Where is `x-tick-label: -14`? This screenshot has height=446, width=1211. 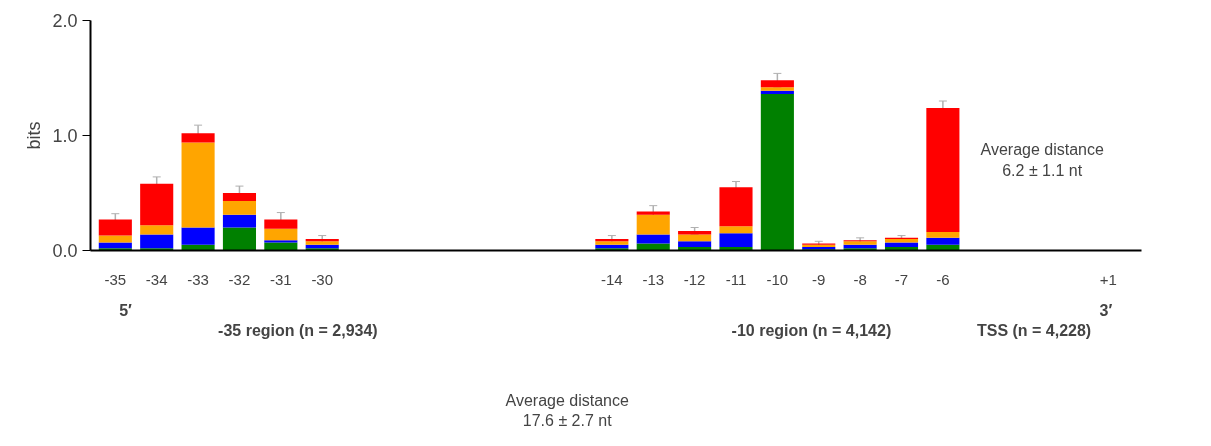 x-tick-label: -14 is located at coordinates (612, 279).